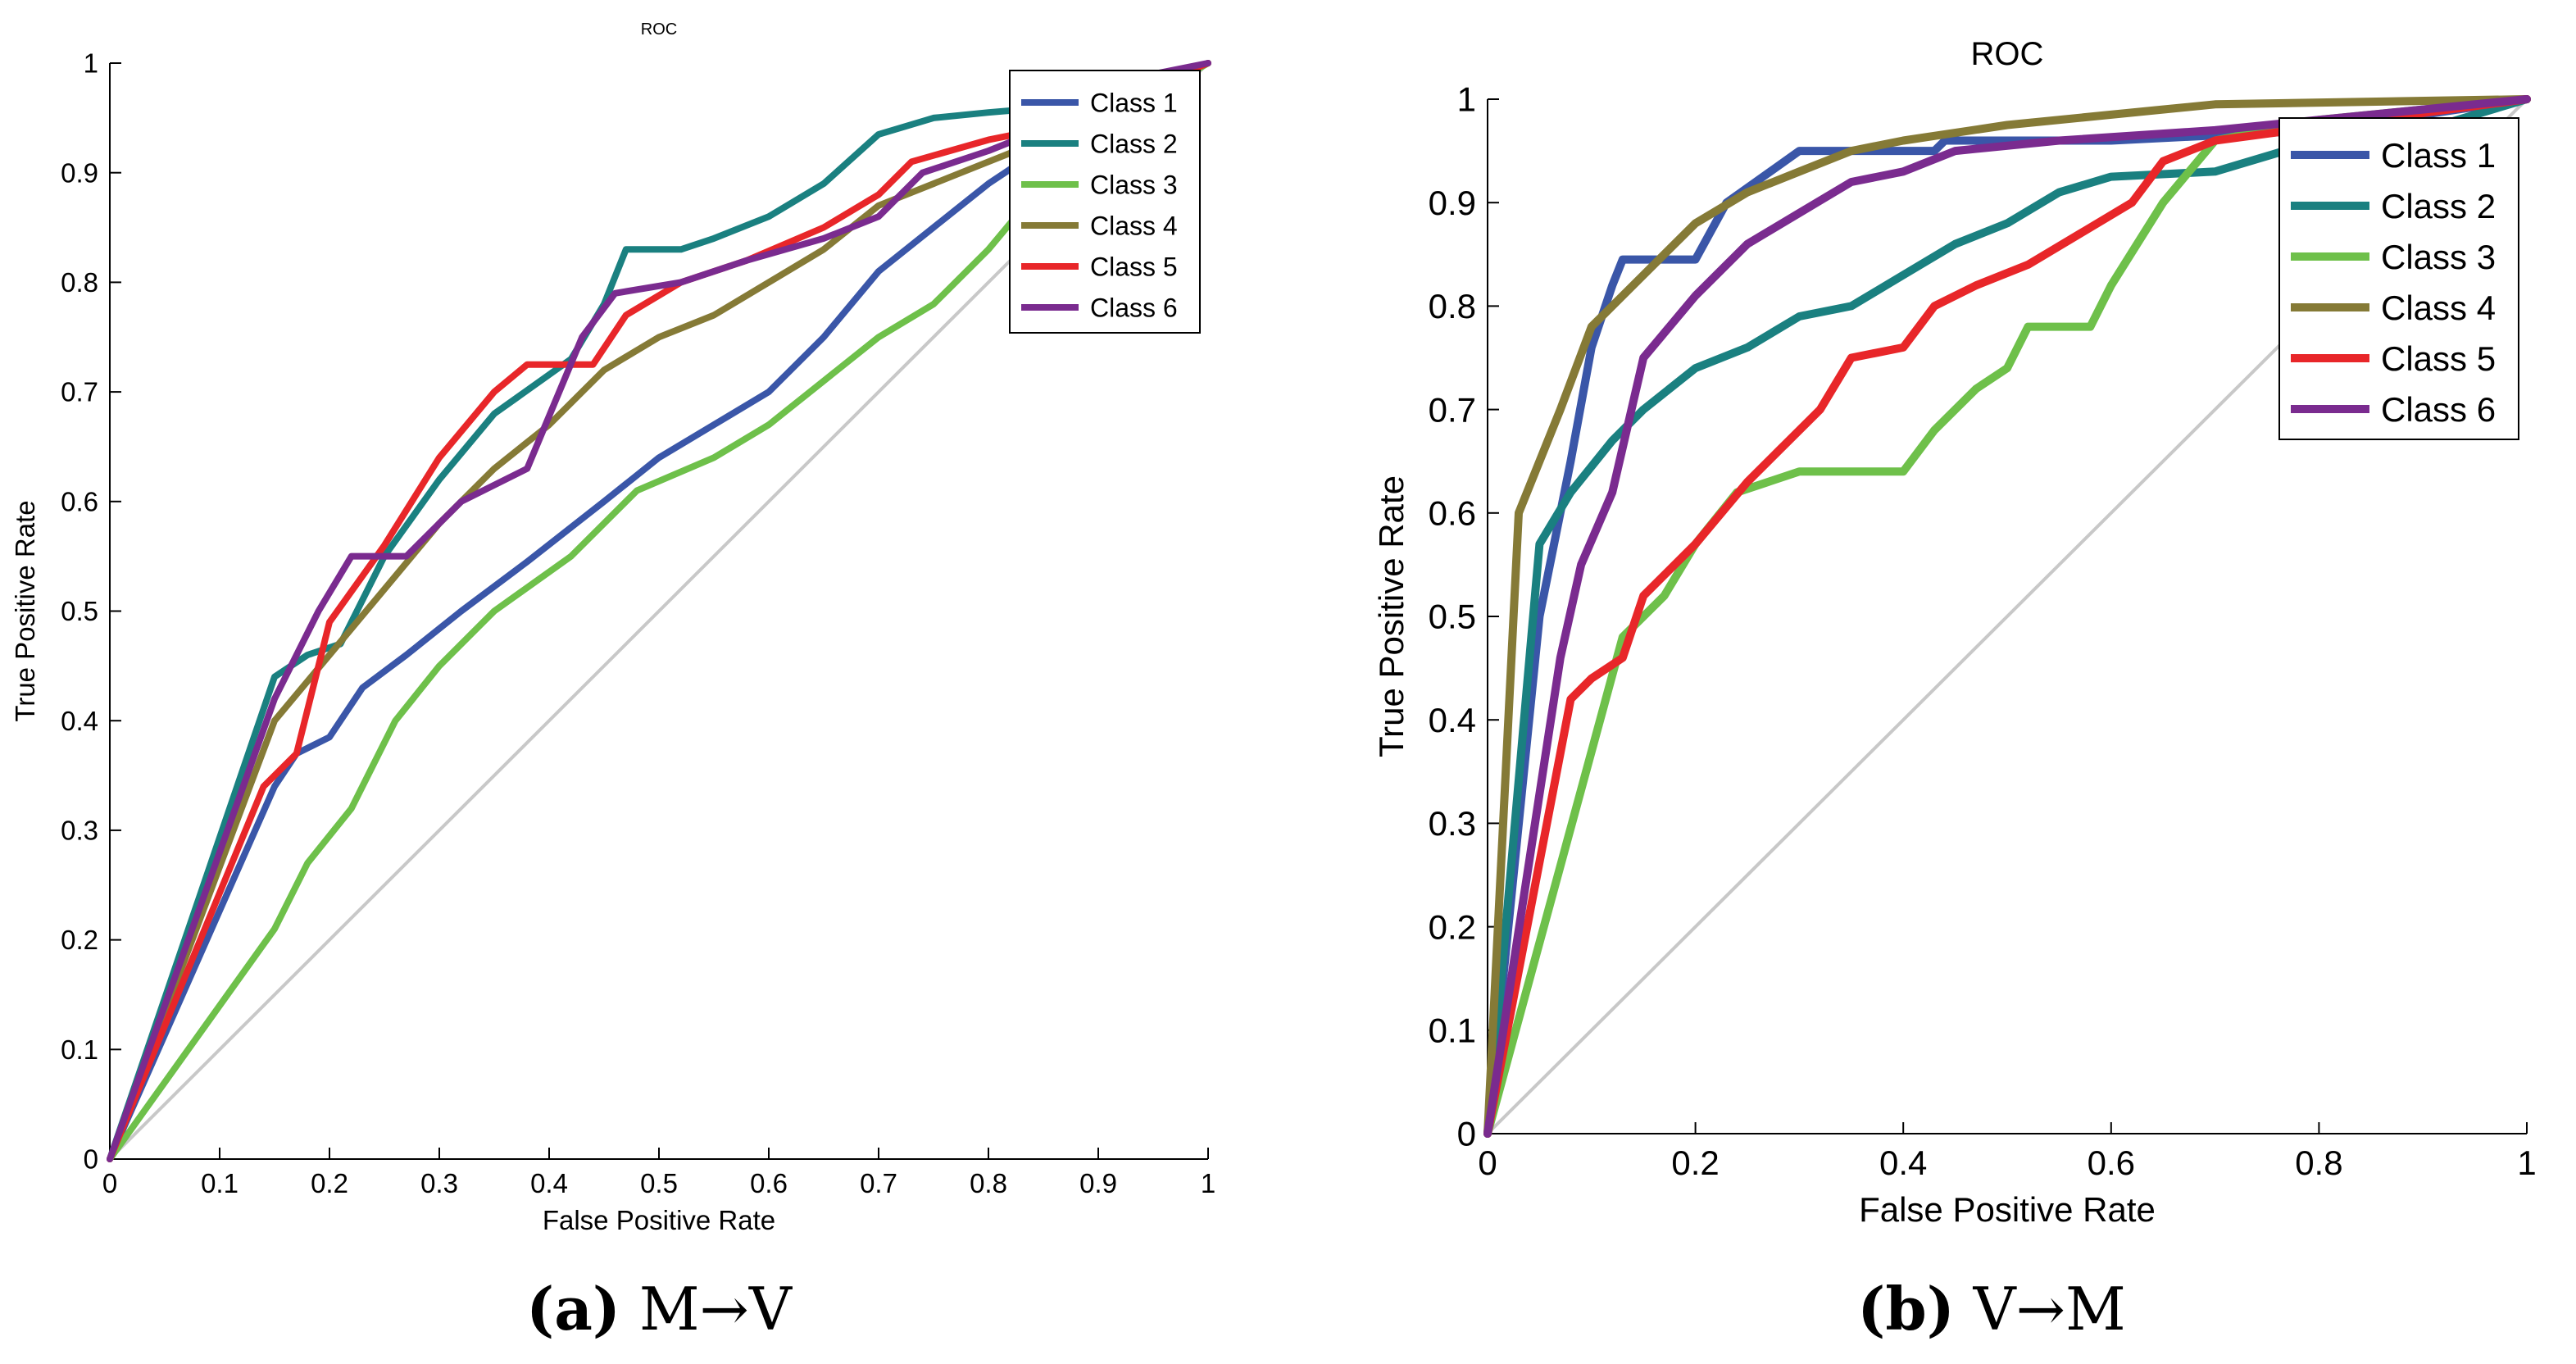  I want to click on x-tick-label: 0.7, so click(878, 1183).